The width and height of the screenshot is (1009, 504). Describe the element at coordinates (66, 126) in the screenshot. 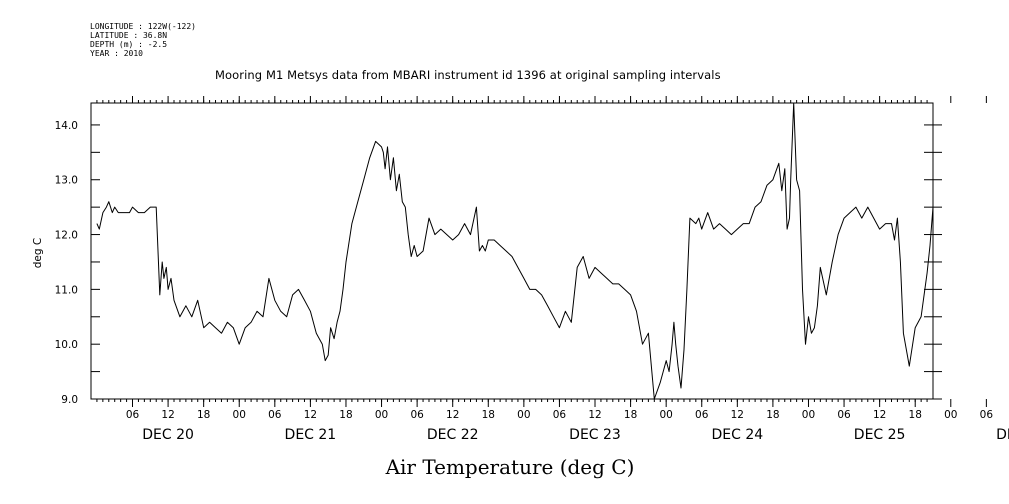

I see `y-tick-label: 14.0` at that location.